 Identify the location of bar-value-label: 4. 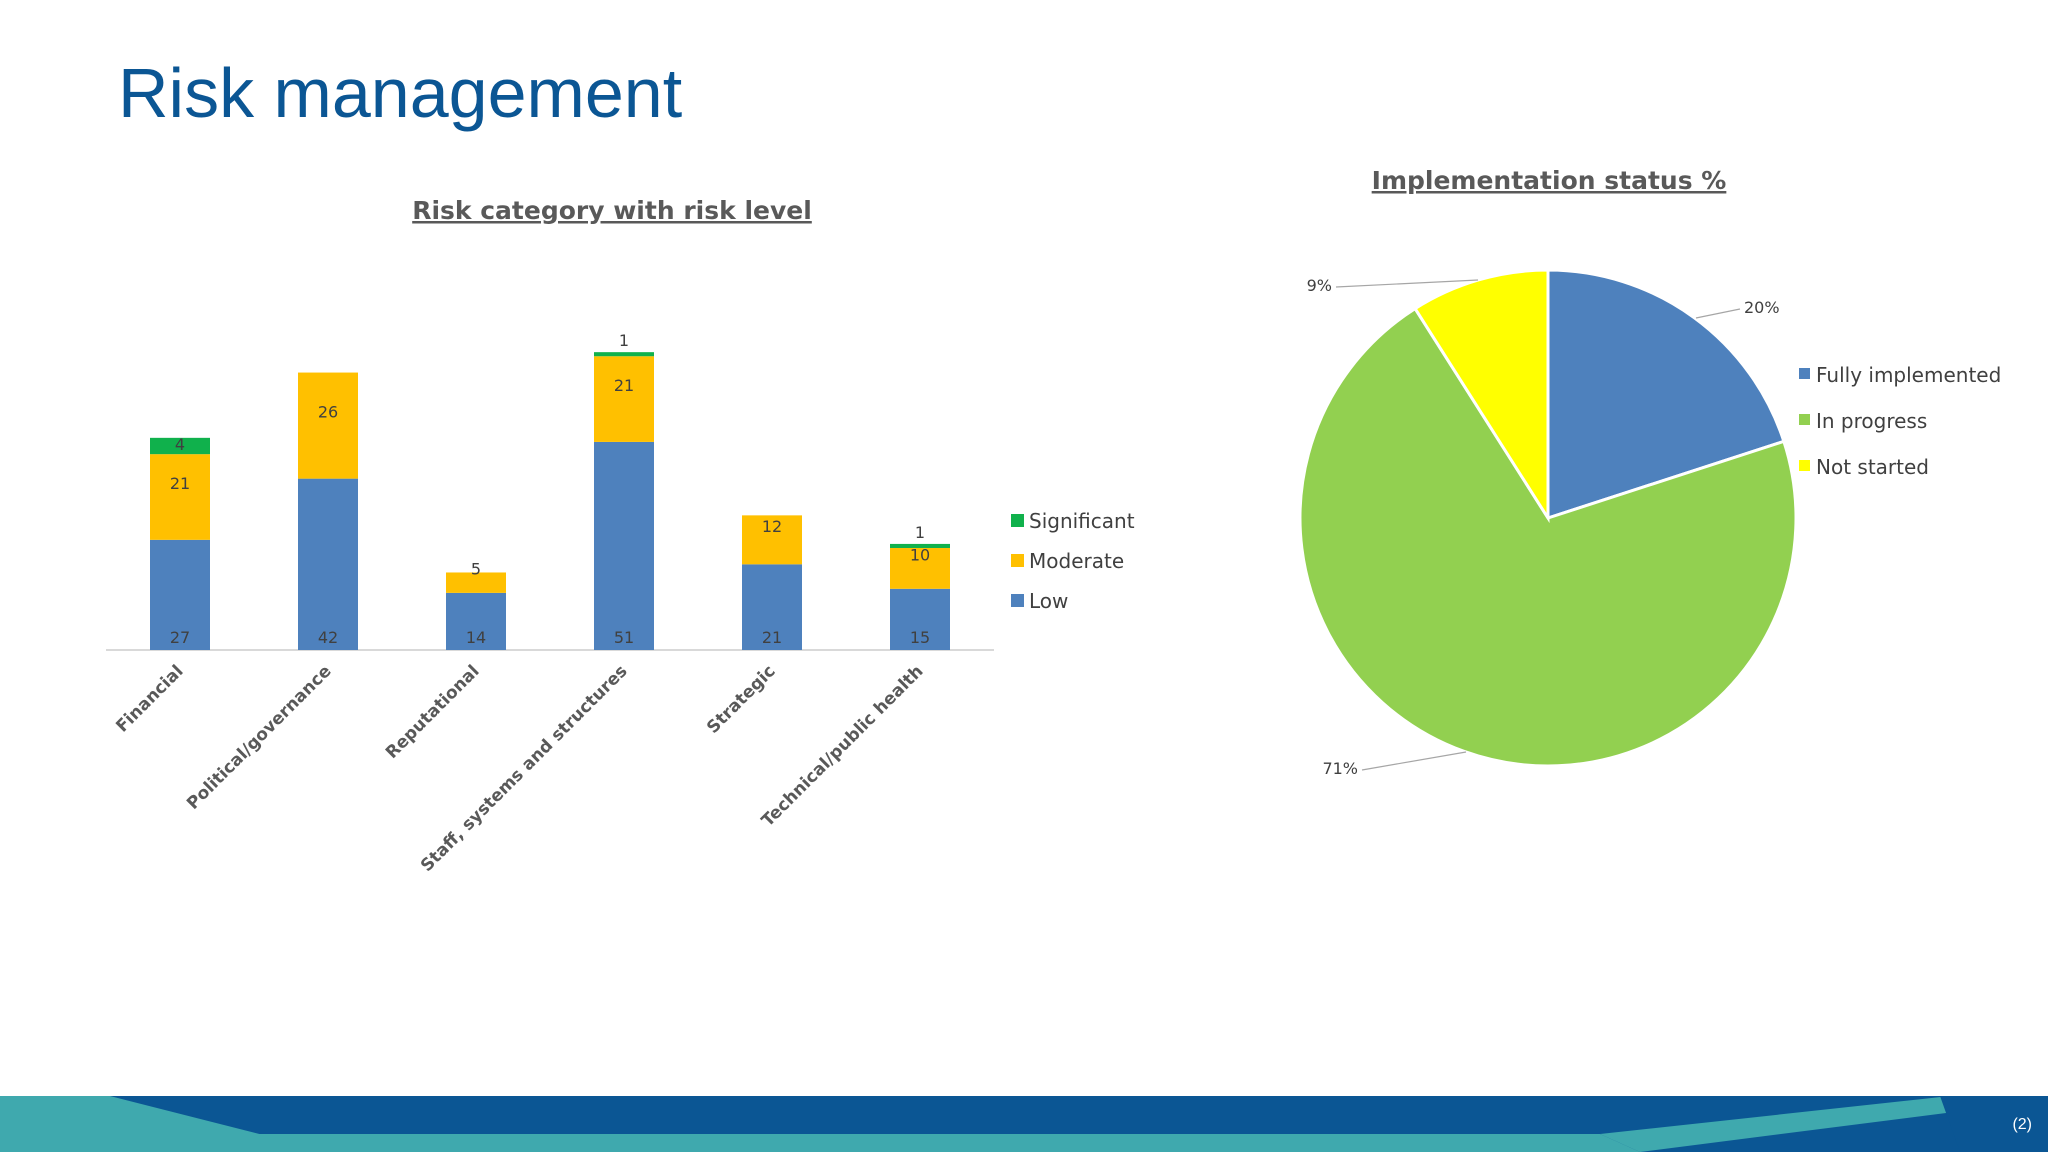
(180, 444).